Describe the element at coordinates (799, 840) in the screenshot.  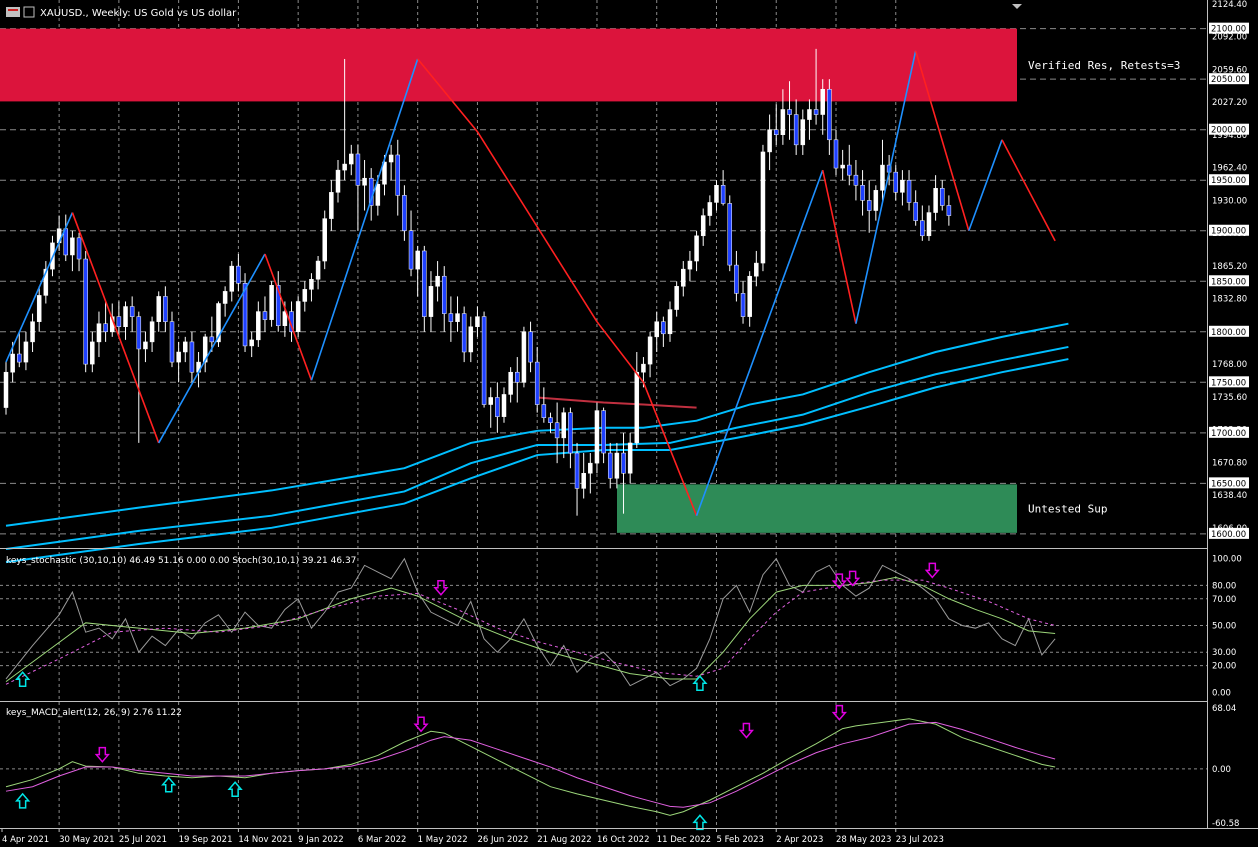
I see `time-tick-label: 2 Apr 2023` at that location.